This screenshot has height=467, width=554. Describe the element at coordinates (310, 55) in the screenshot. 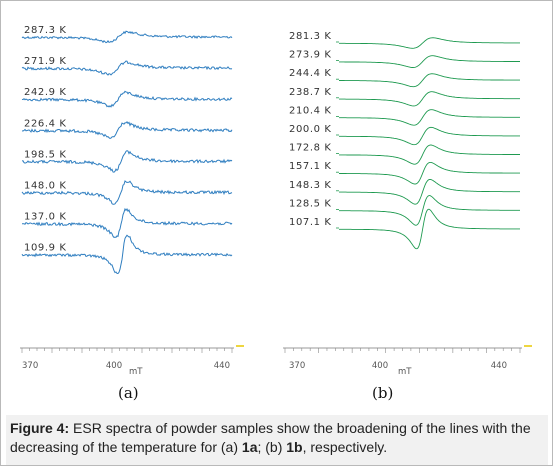

I see `series-label-b-2: 273.9 K` at that location.